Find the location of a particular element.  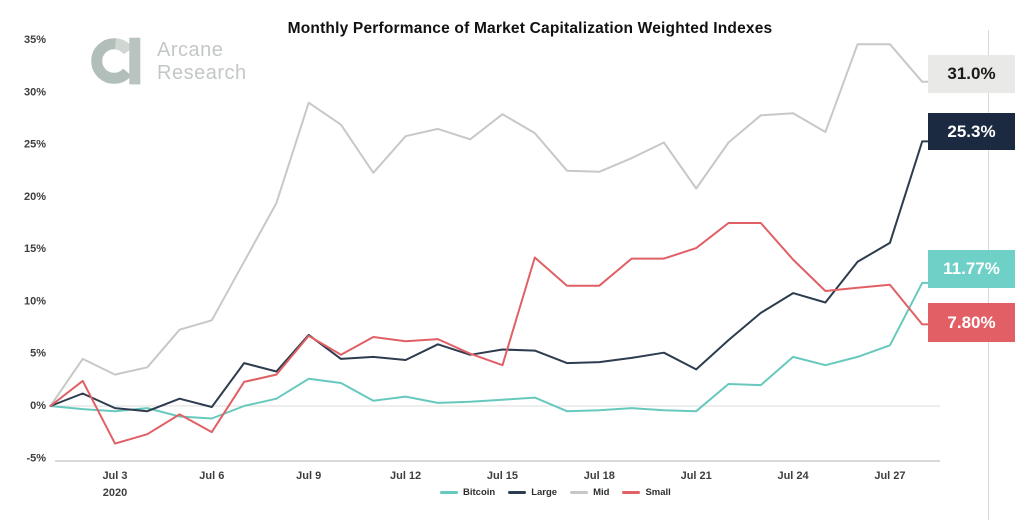

legend-swatch-small is located at coordinates (631, 492).